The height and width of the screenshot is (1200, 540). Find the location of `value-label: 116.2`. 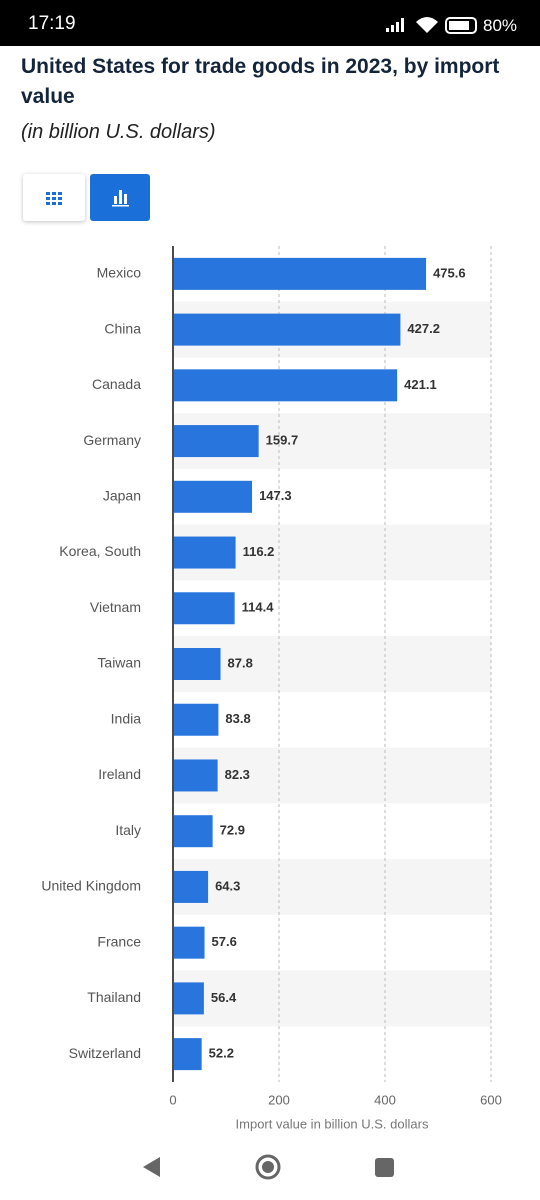

value-label: 116.2 is located at coordinates (259, 551).